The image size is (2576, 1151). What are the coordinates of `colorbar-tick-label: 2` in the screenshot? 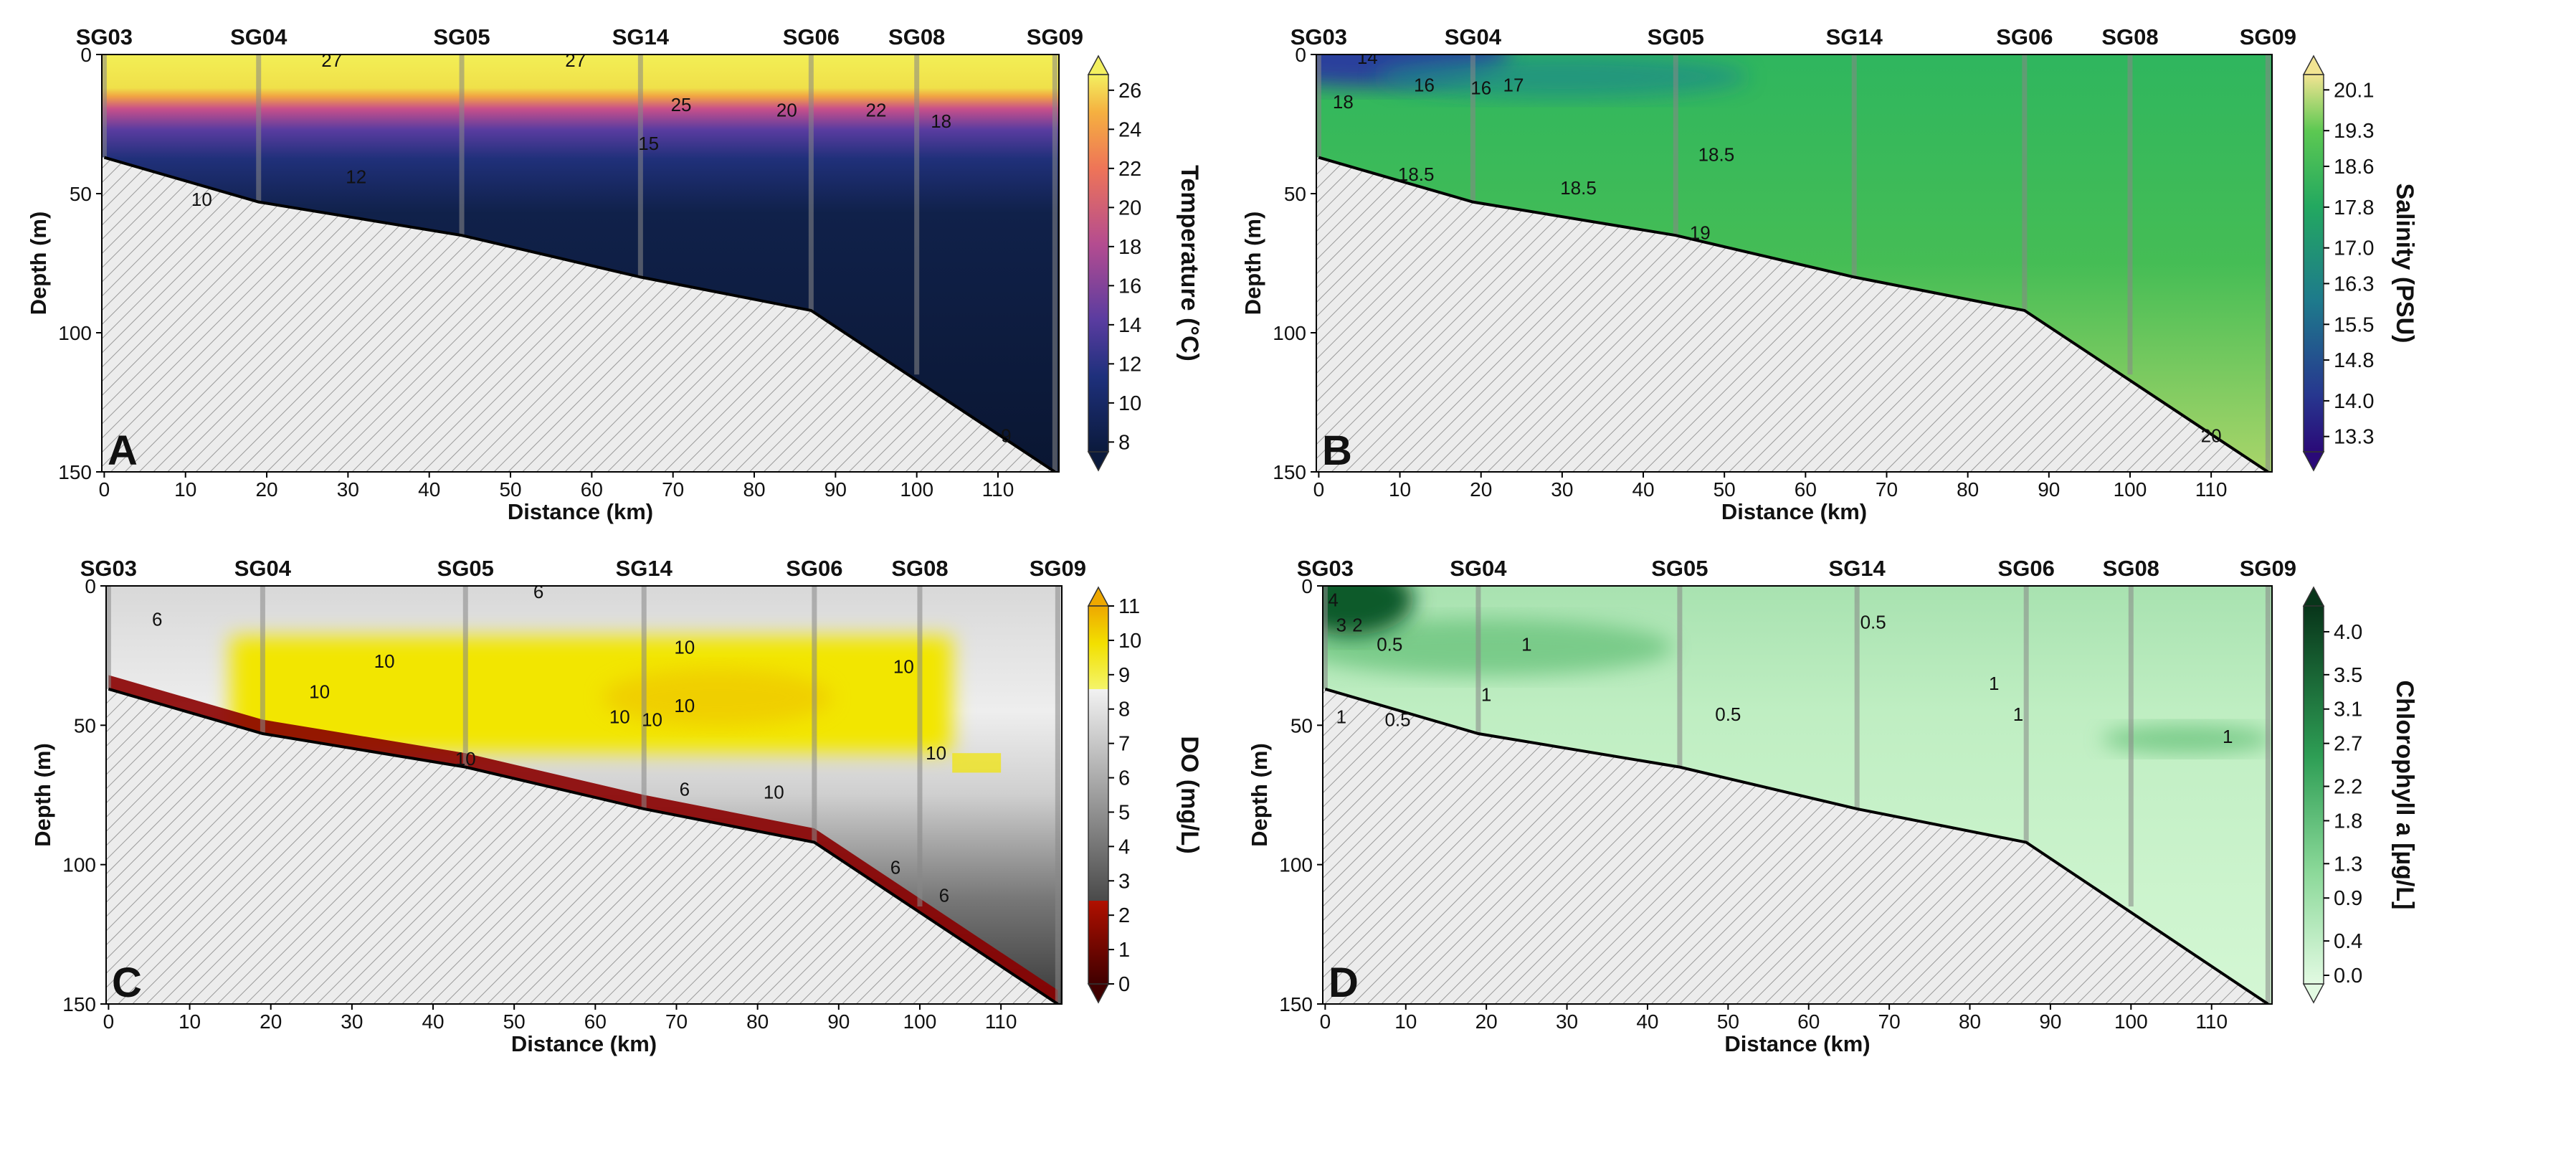 It's located at (1124, 916).